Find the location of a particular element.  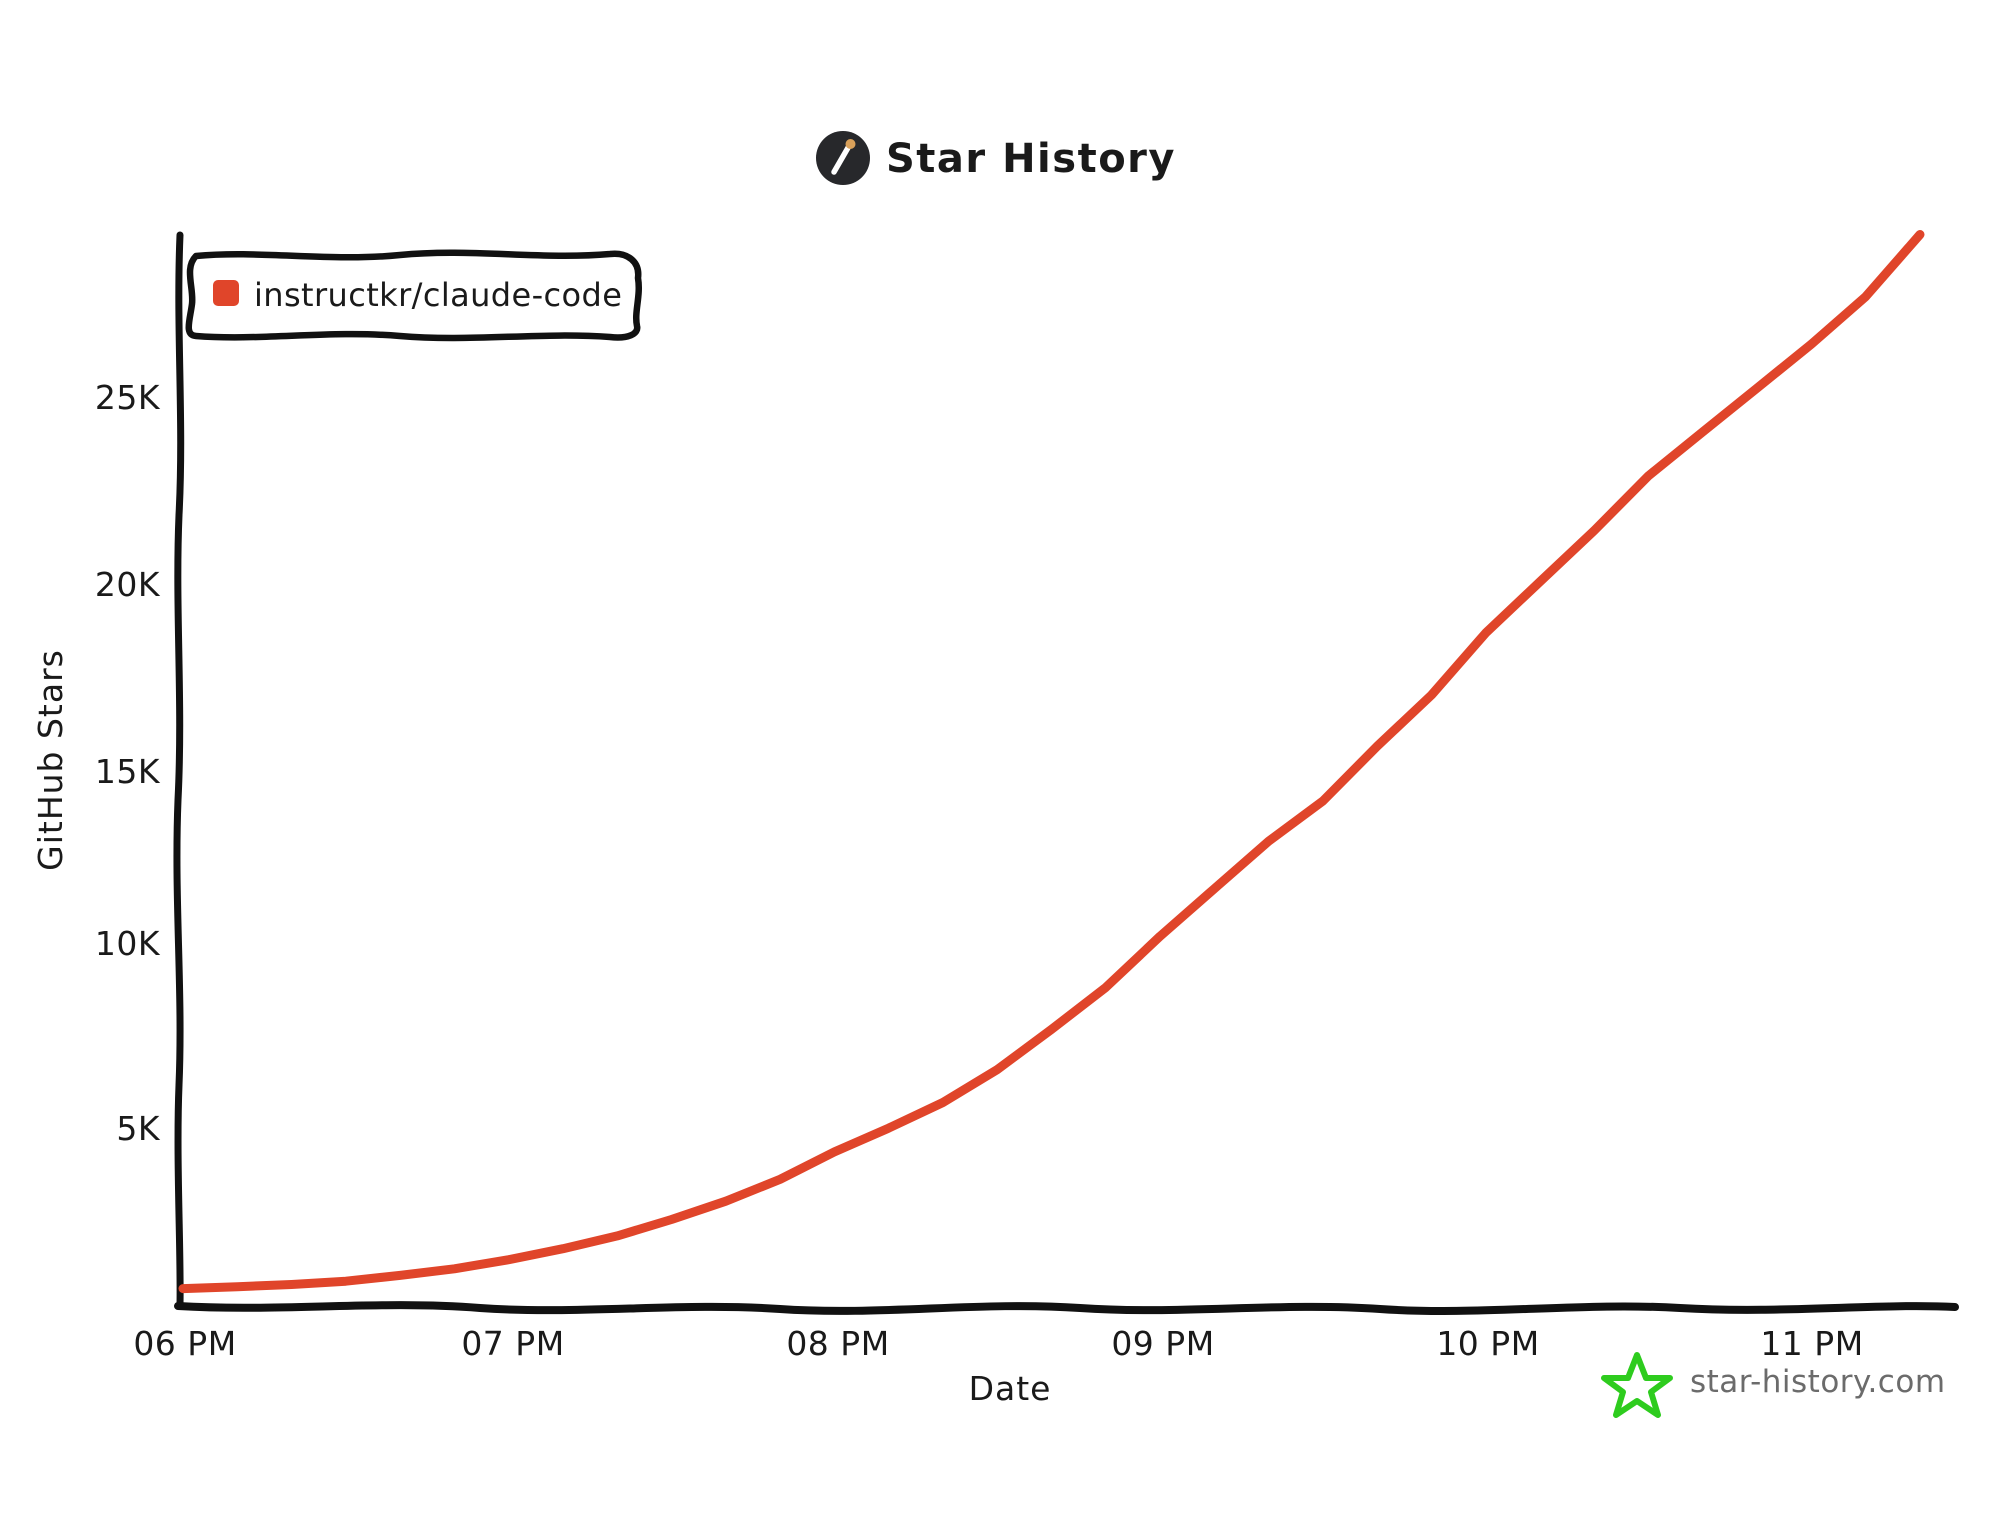

x-tick-label: 11 PM is located at coordinates (1811, 1343).